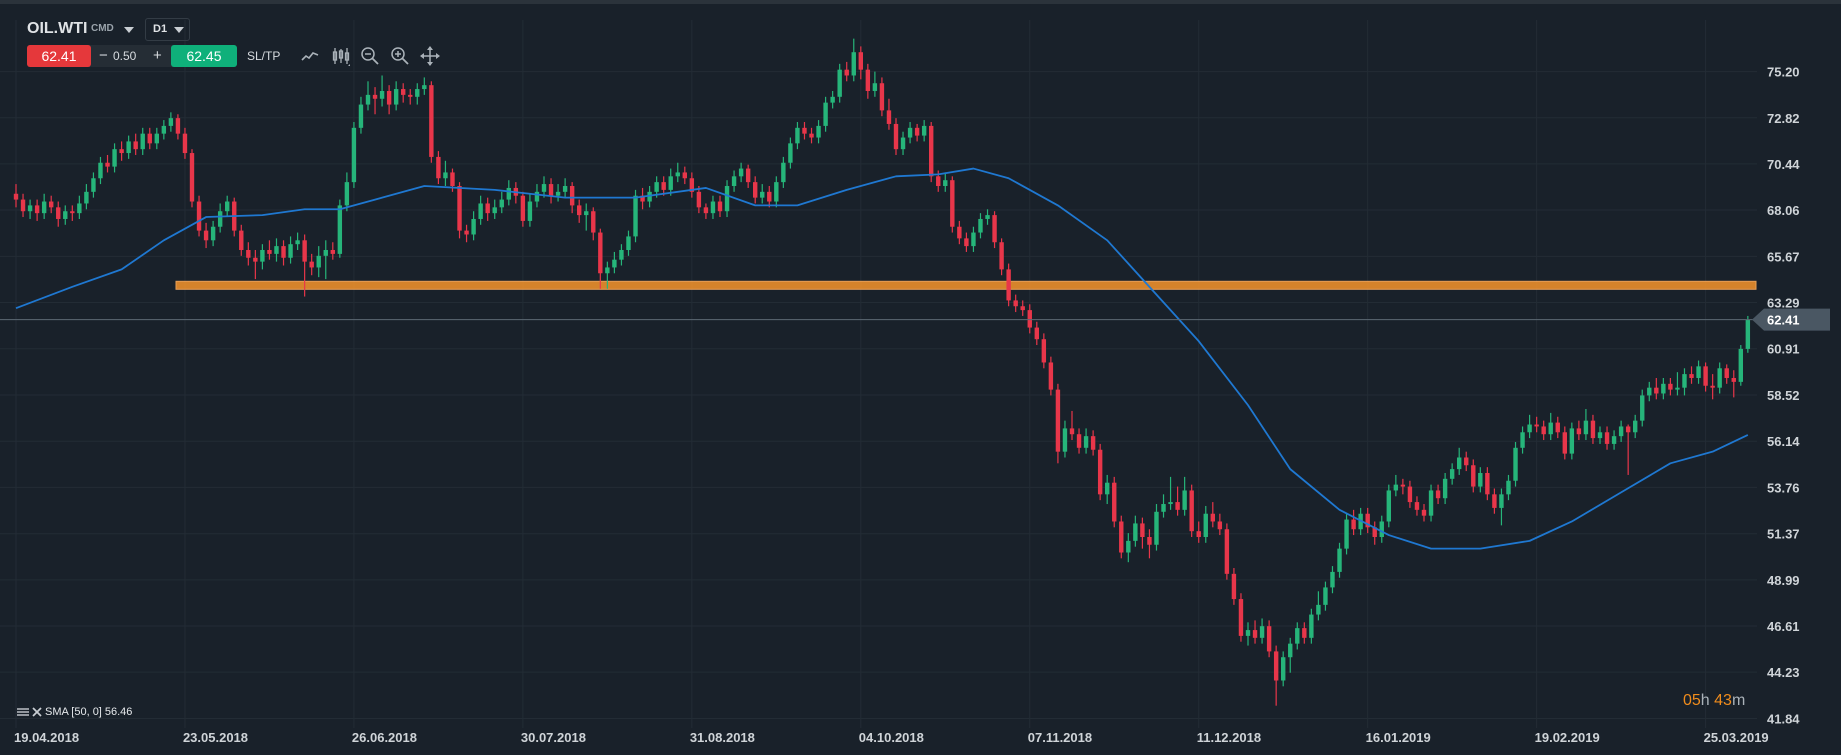 The image size is (1841, 755). What do you see at coordinates (125, 56) in the screenshot?
I see `volume-value: 0.50` at bounding box center [125, 56].